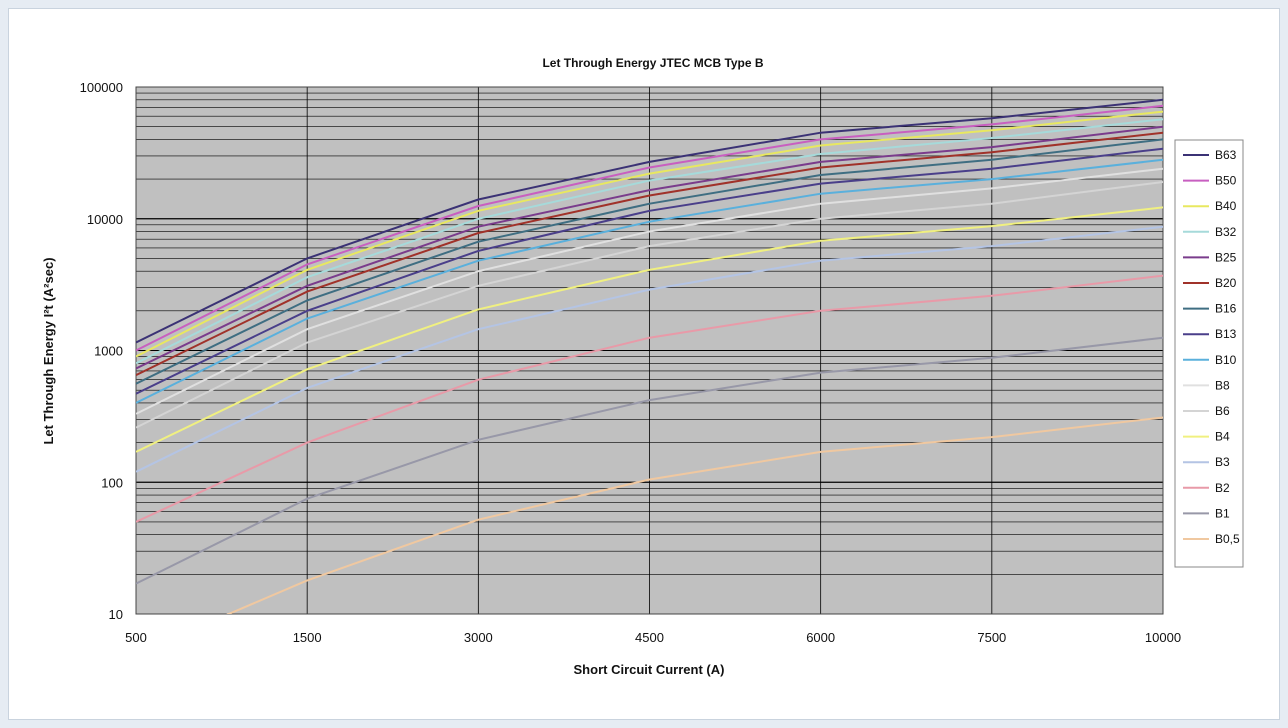  I want to click on x-tick-label: 3000, so click(478, 637).